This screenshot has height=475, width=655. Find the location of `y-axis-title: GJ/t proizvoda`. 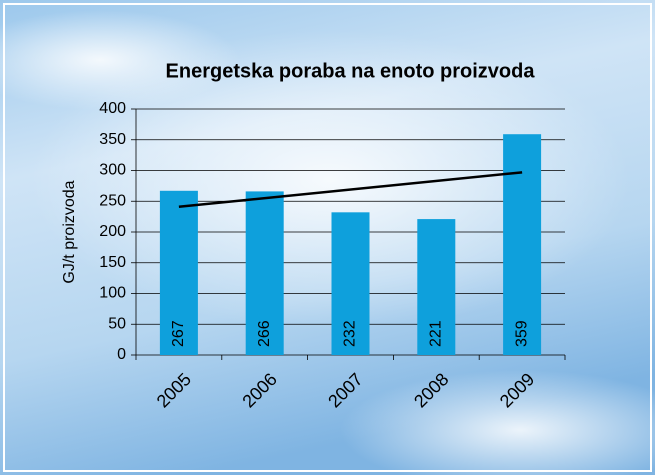

y-axis-title: GJ/t proizvoda is located at coordinates (69, 231).